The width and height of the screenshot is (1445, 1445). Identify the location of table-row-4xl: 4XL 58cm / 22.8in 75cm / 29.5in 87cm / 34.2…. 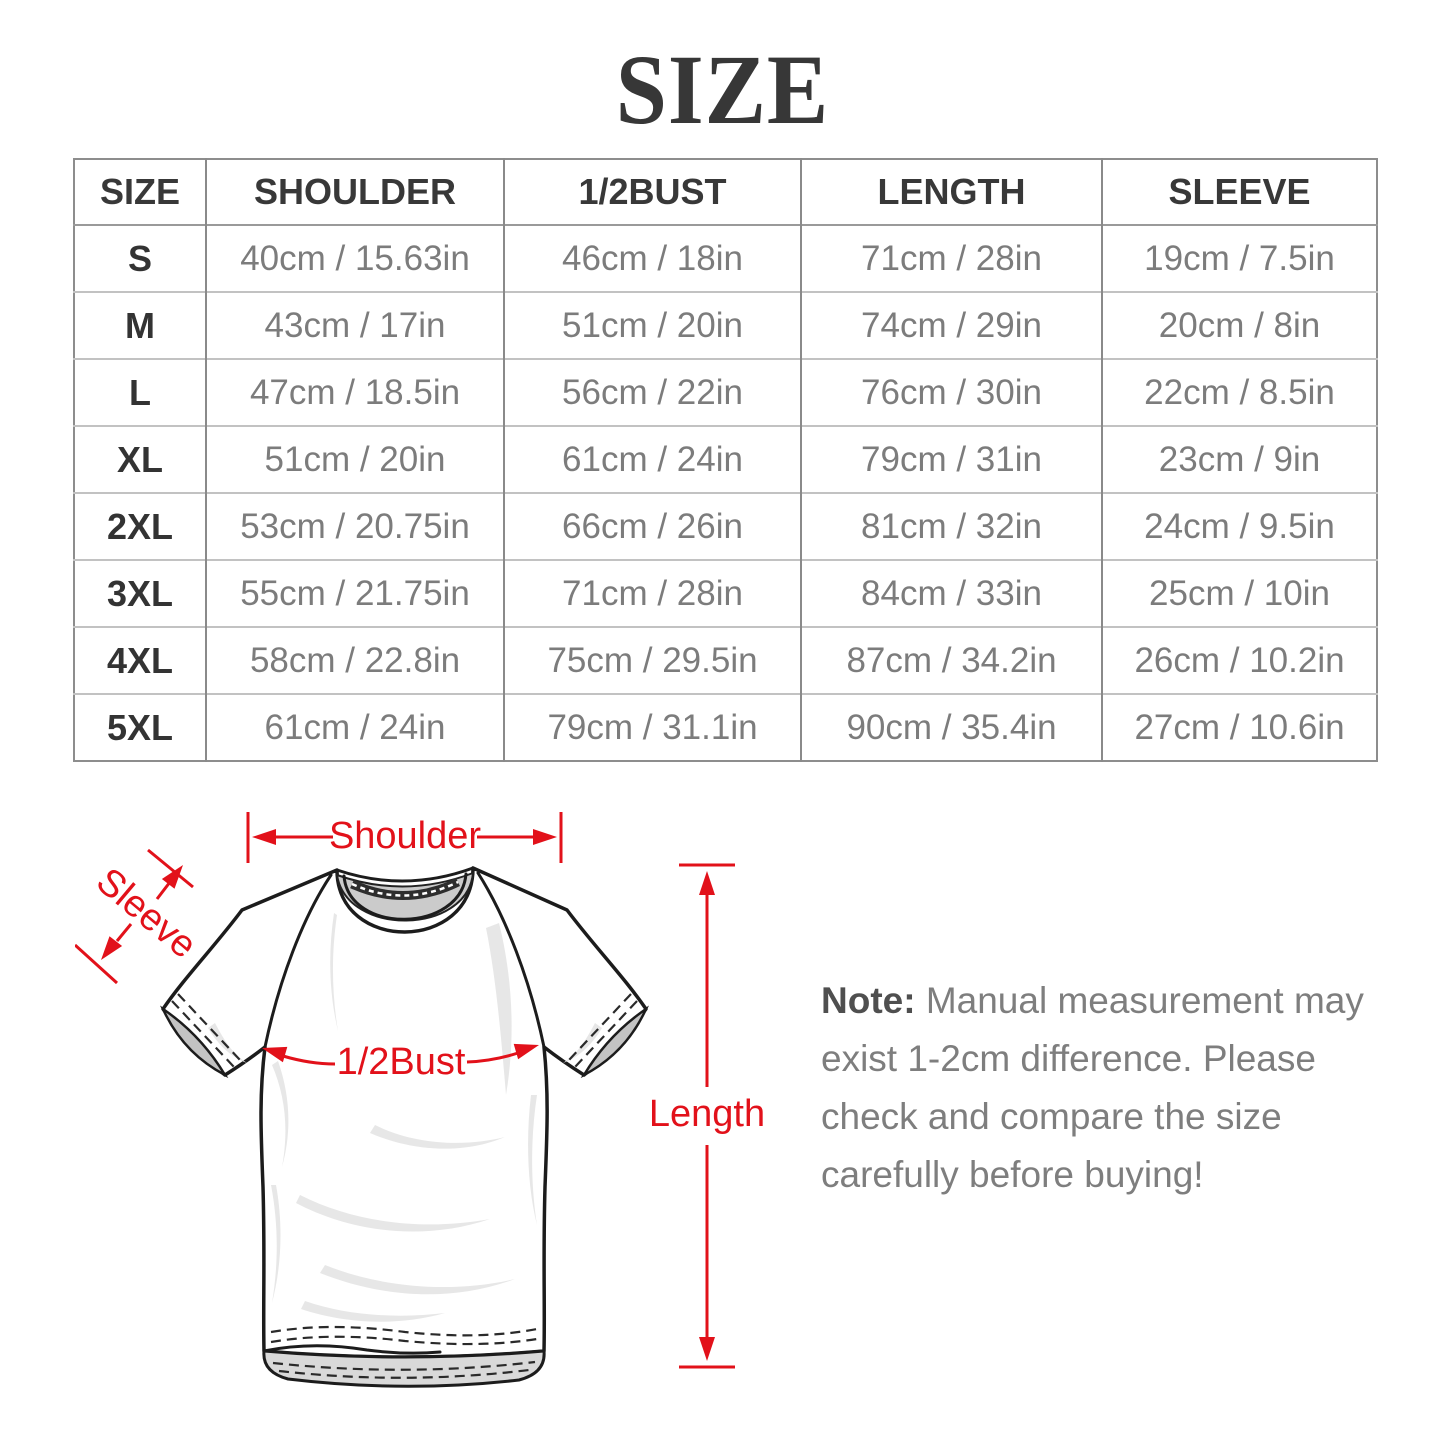
(725, 660).